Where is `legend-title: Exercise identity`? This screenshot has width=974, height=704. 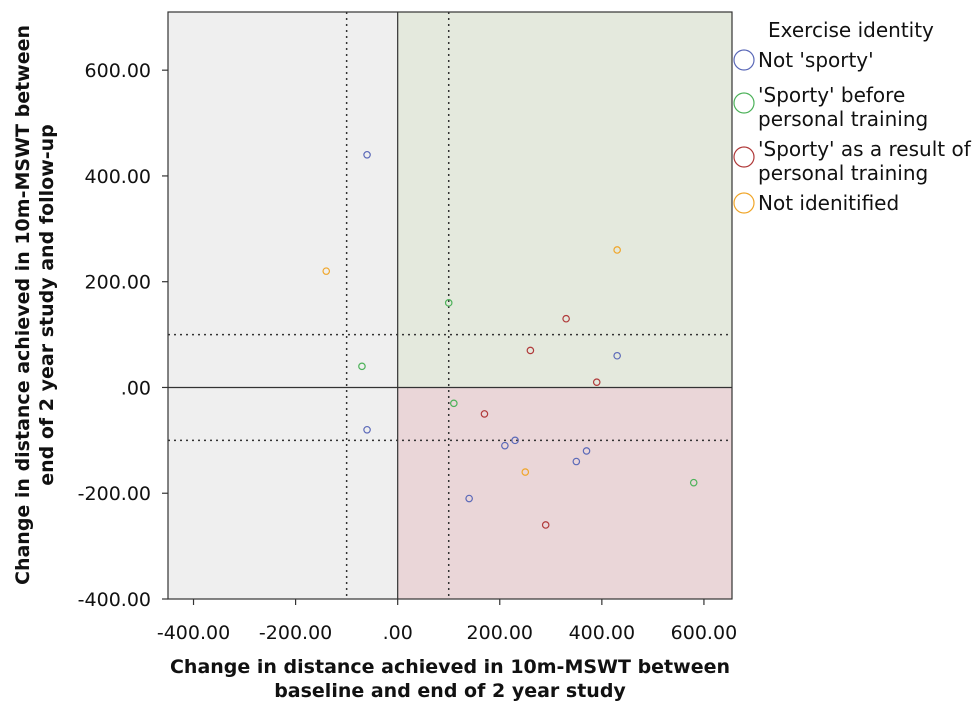 legend-title: Exercise identity is located at coordinates (851, 30).